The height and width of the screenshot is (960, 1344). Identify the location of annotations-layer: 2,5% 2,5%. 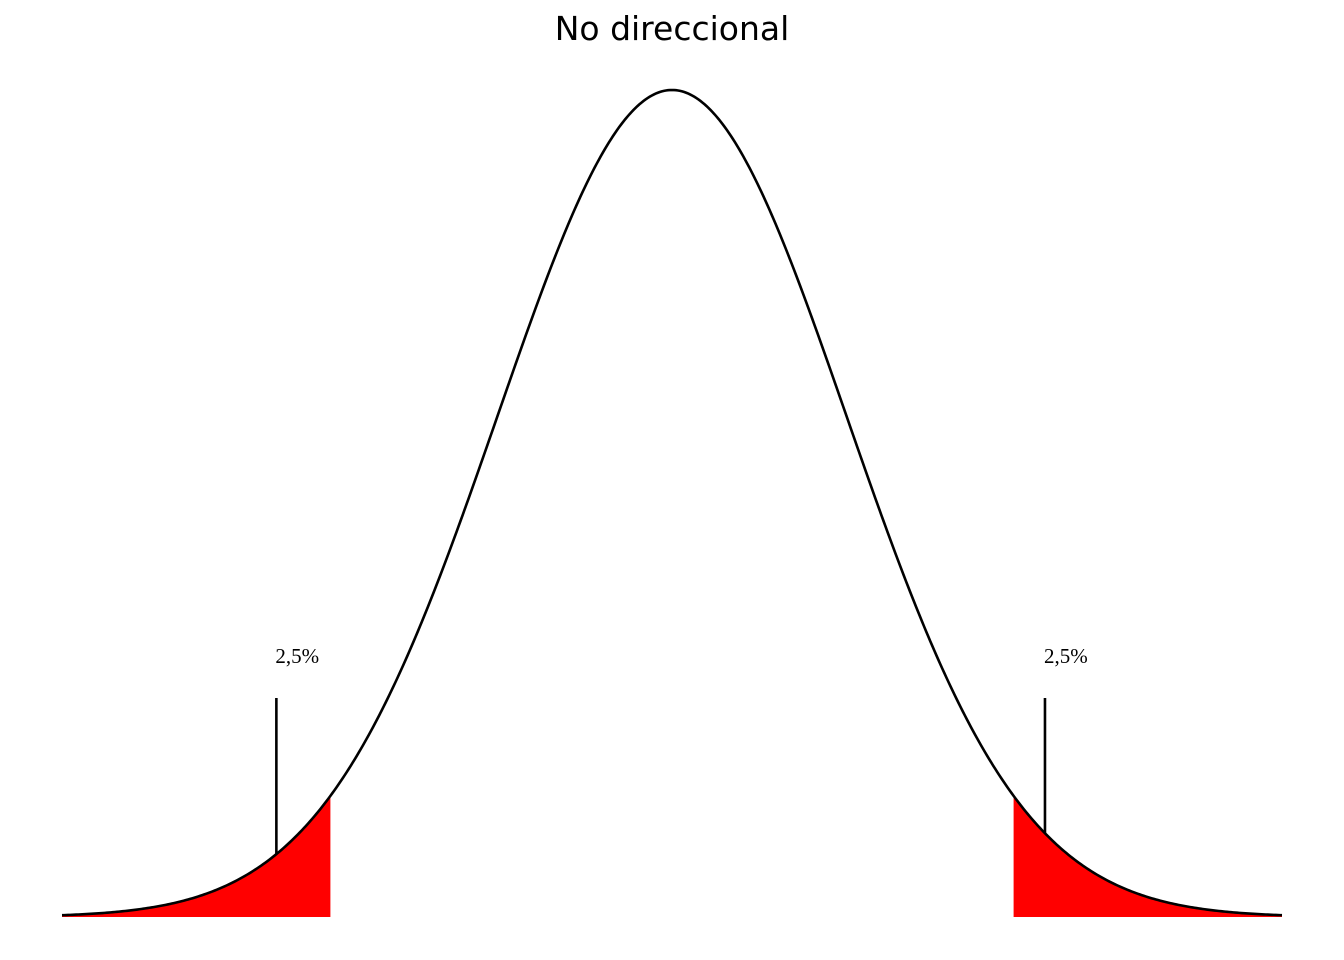
(681, 749).